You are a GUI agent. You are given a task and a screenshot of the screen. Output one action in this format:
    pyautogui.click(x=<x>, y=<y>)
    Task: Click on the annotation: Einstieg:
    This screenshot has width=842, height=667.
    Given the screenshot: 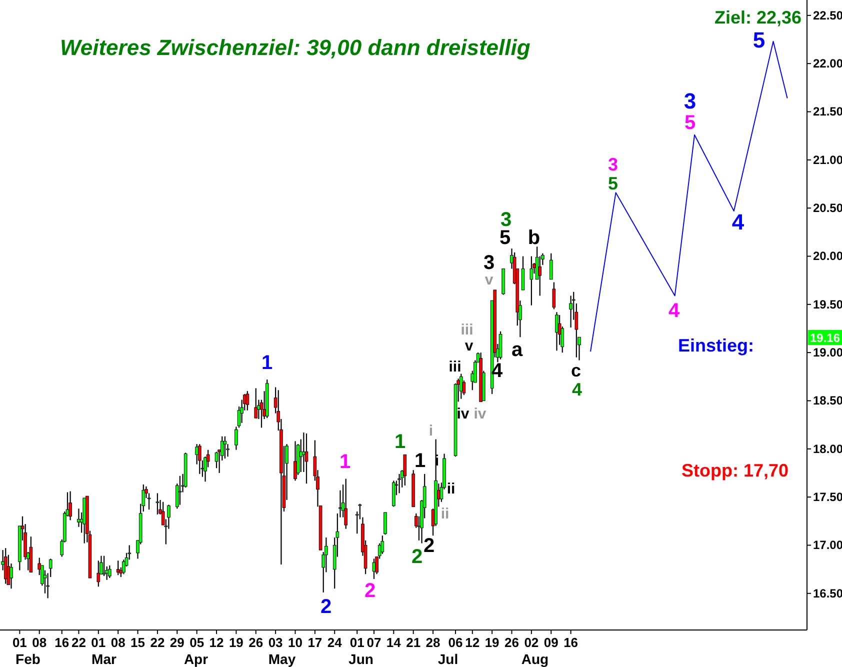 What is the action you would take?
    pyautogui.click(x=716, y=345)
    